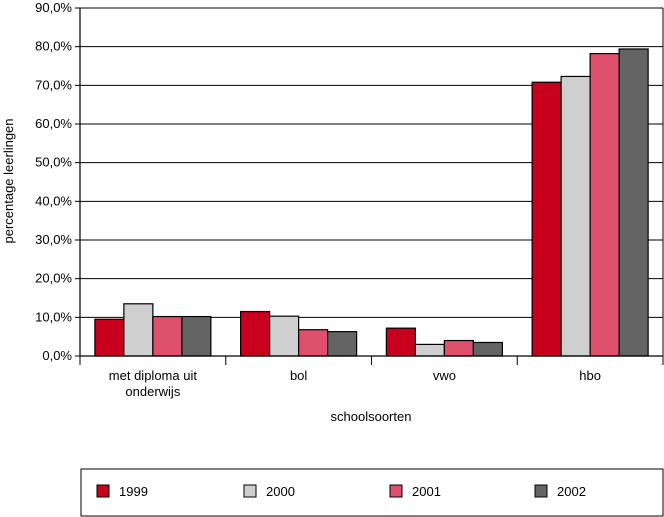 This screenshot has height=517, width=664. Describe the element at coordinates (53, 84) in the screenshot. I see `y-tick-label: 70,0%` at that location.